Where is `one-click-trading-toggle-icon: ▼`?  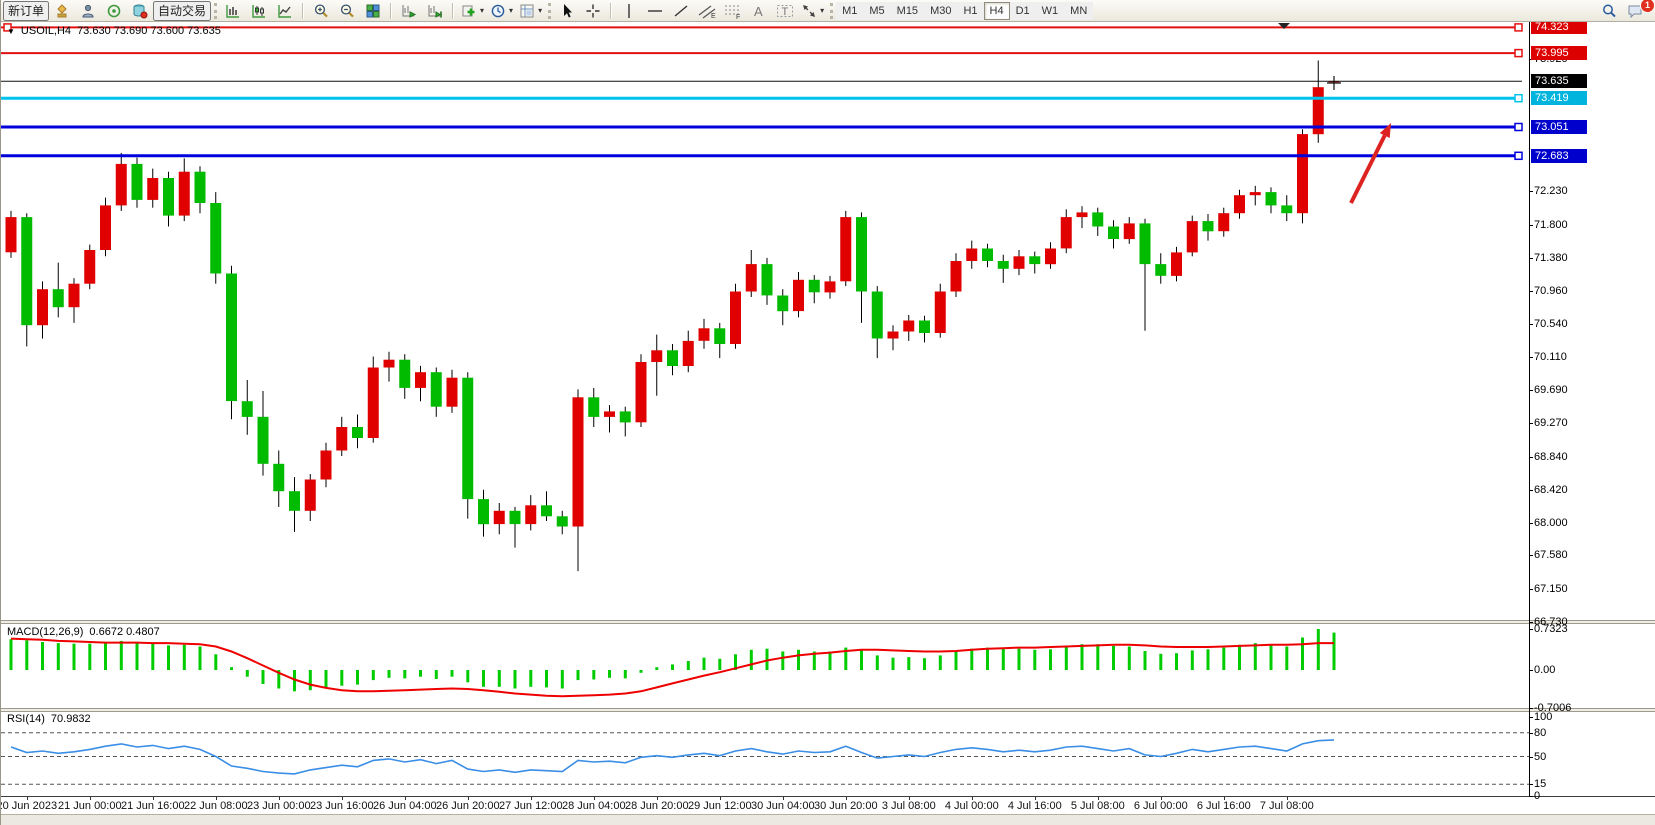 one-click-trading-toggle-icon: ▼ is located at coordinates (11, 31).